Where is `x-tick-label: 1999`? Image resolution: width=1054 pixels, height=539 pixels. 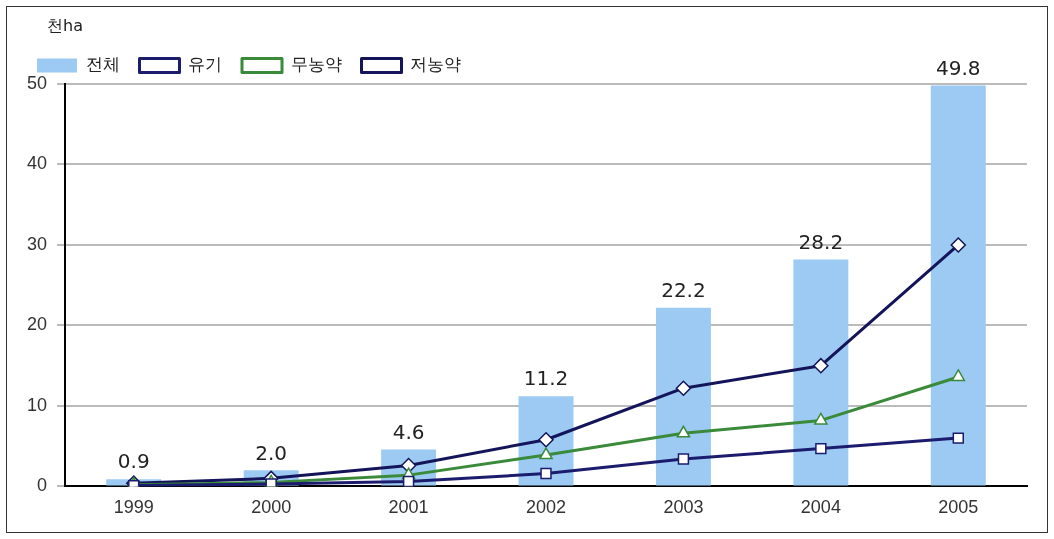 x-tick-label: 1999 is located at coordinates (133, 507).